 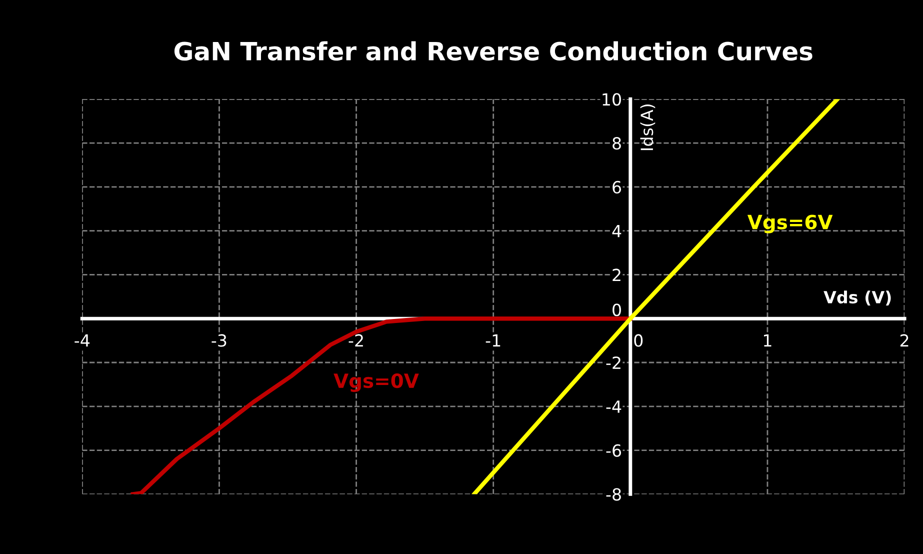 What do you see at coordinates (617, 187) in the screenshot?
I see `y-tick-label: 6` at bounding box center [617, 187].